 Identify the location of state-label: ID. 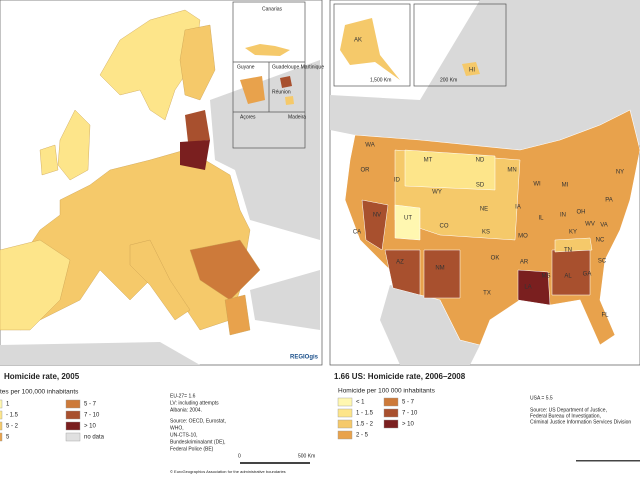
(397, 181).